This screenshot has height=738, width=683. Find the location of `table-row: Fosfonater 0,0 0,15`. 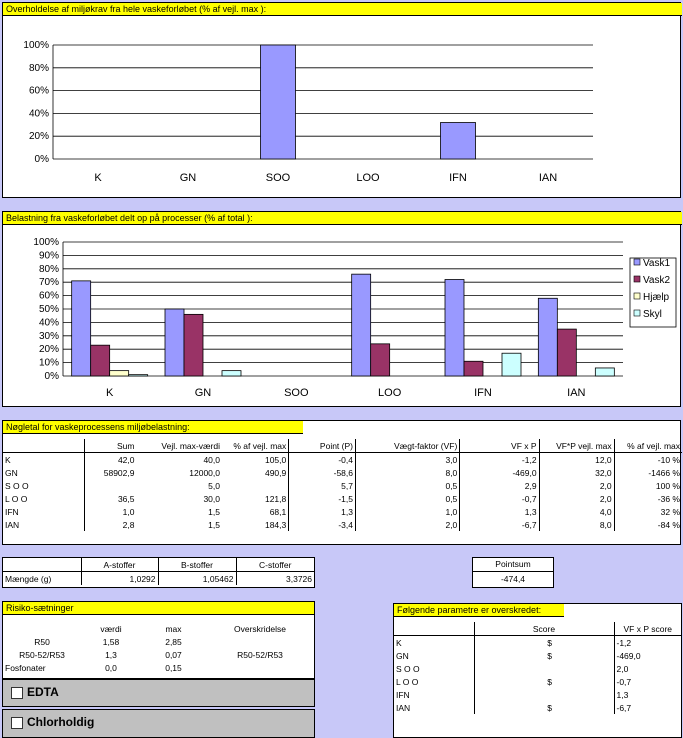

table-row: Fosfonater 0,0 0,15 is located at coordinates (158, 667).